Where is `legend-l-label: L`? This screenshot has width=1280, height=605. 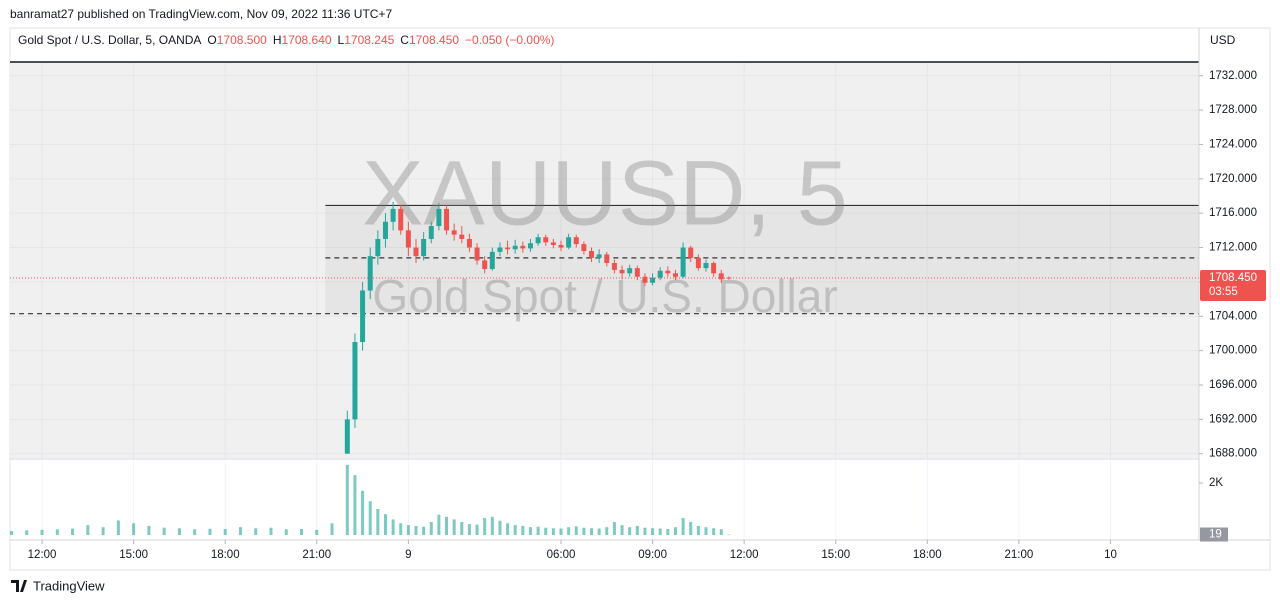
legend-l-label: L is located at coordinates (341, 40).